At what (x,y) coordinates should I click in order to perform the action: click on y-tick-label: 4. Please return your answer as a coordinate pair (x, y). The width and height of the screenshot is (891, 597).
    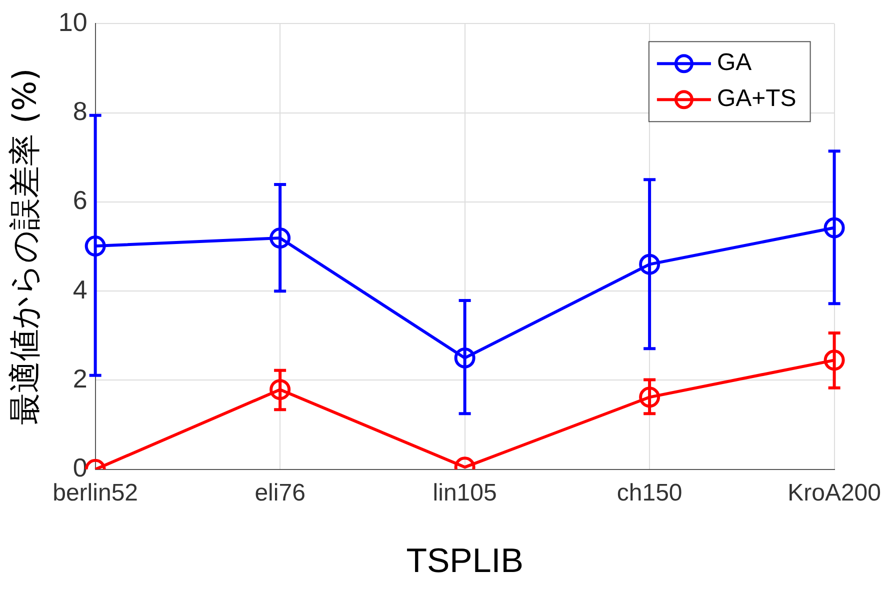
    Looking at the image, I should click on (80, 289).